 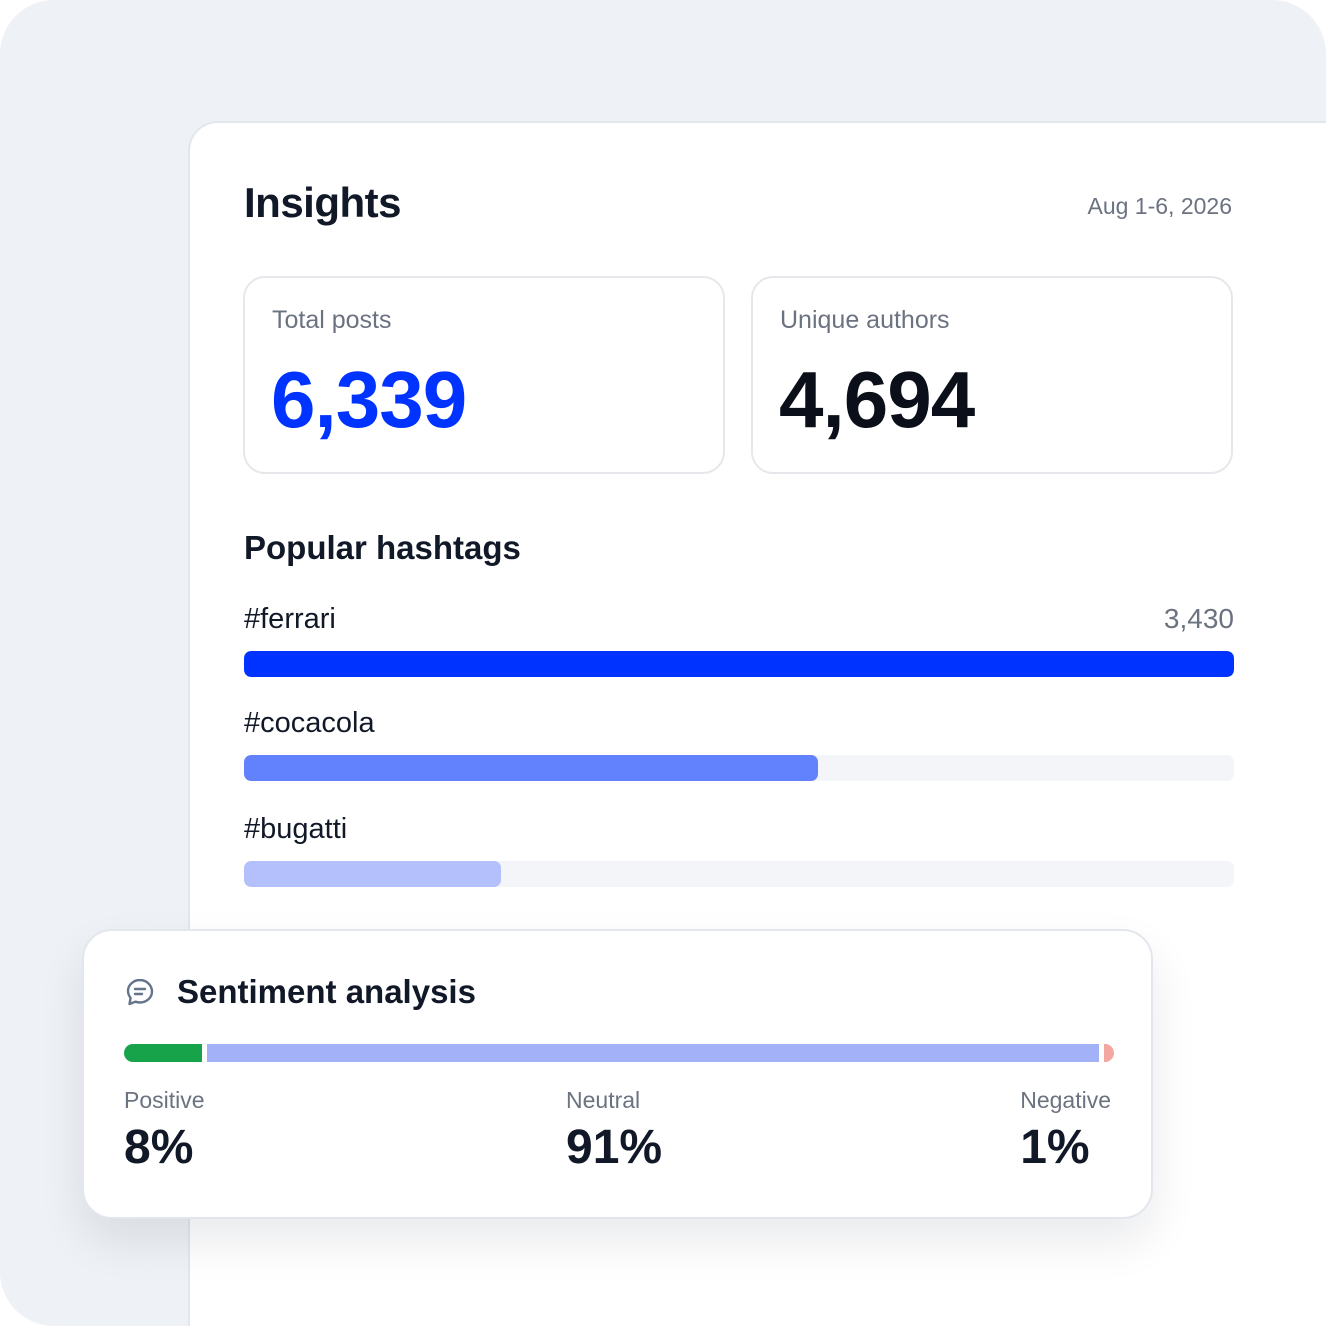 I want to click on sentiment-segment-positive, so click(x=163, y=1053).